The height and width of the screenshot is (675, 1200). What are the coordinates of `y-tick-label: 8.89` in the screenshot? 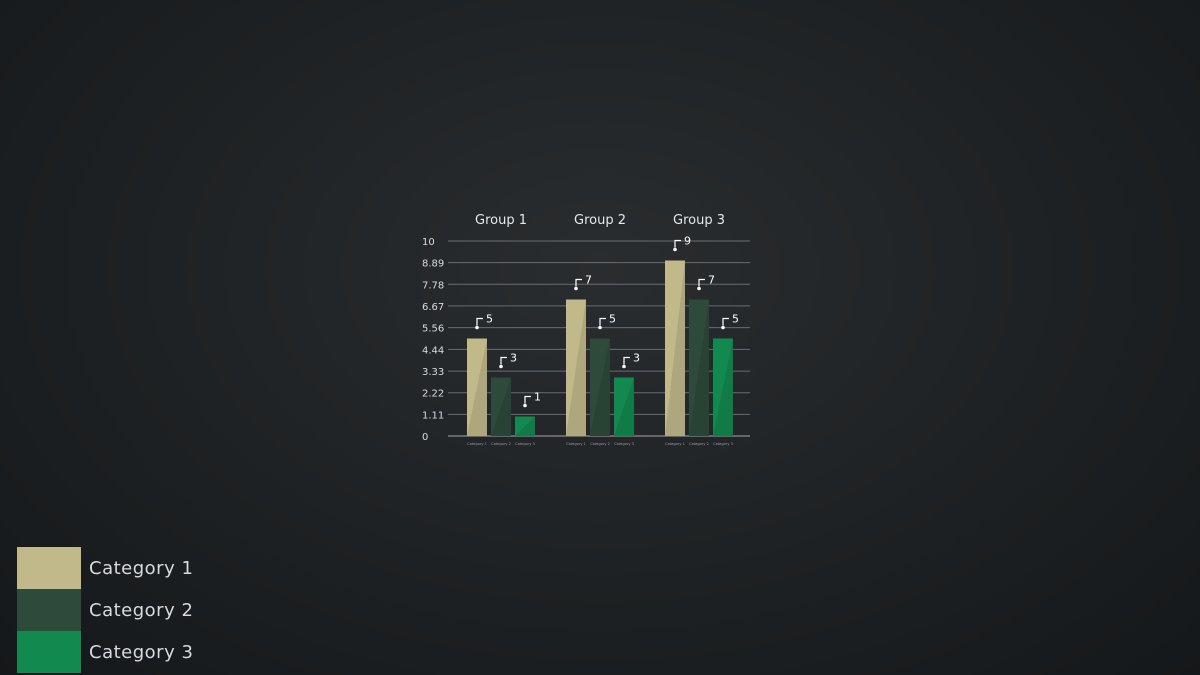 It's located at (433, 264).